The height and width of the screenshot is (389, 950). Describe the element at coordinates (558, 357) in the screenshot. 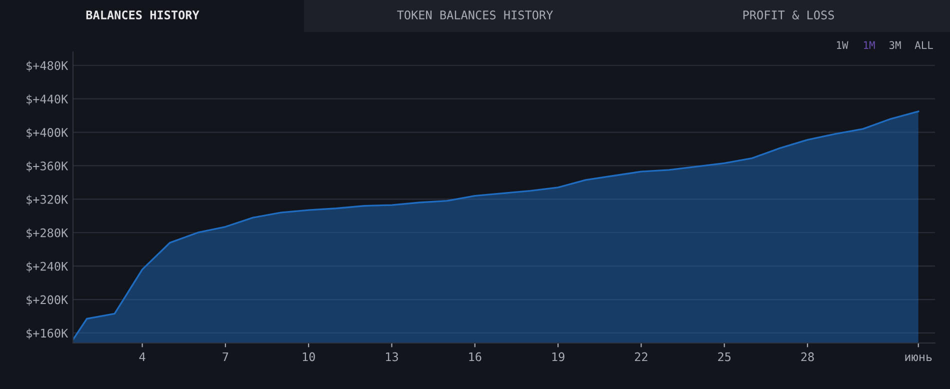

I see `x-tick-label: 19` at that location.